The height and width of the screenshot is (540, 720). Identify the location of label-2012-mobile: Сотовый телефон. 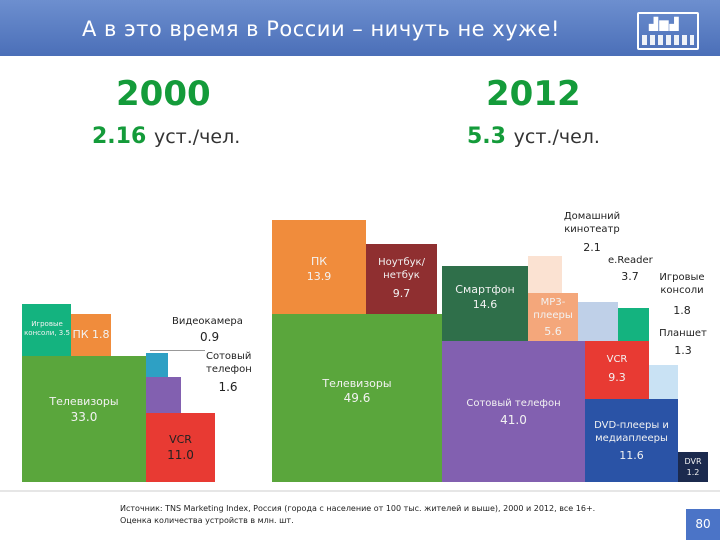
(513, 403).